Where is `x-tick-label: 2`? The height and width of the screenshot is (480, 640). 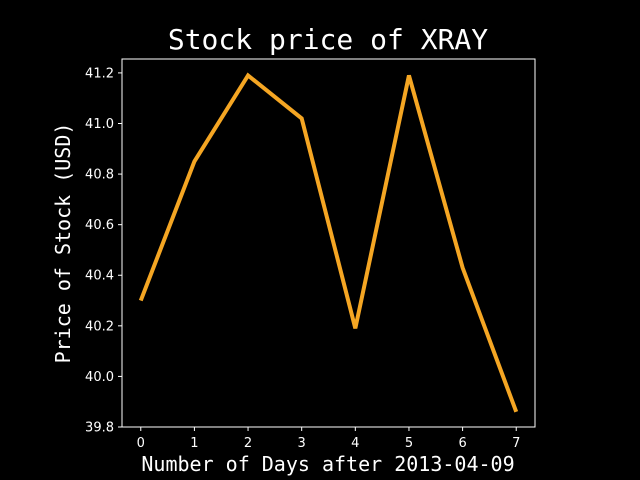 x-tick-label: 2 is located at coordinates (248, 443).